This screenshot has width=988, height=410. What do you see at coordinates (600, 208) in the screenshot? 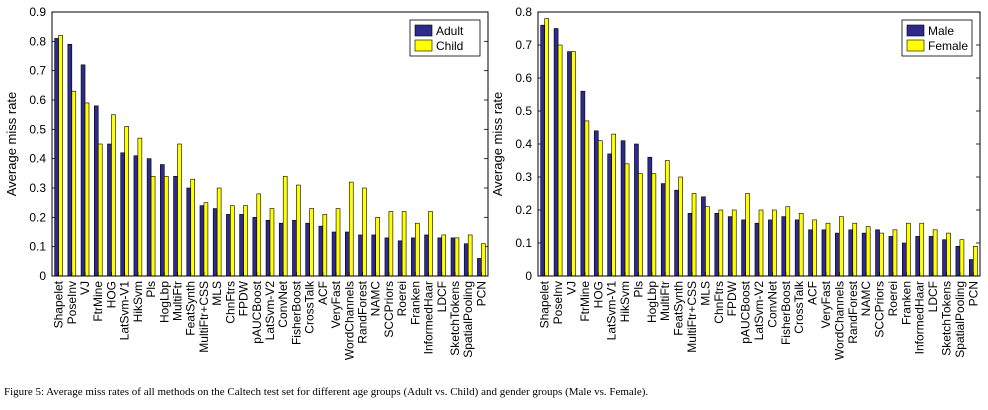
I see `bar-female-hog` at bounding box center [600, 208].